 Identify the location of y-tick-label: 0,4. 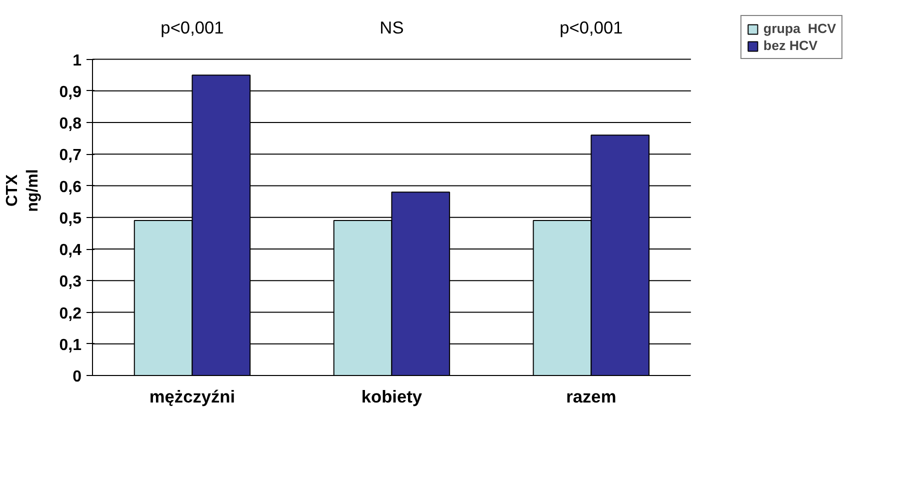
(70, 251).